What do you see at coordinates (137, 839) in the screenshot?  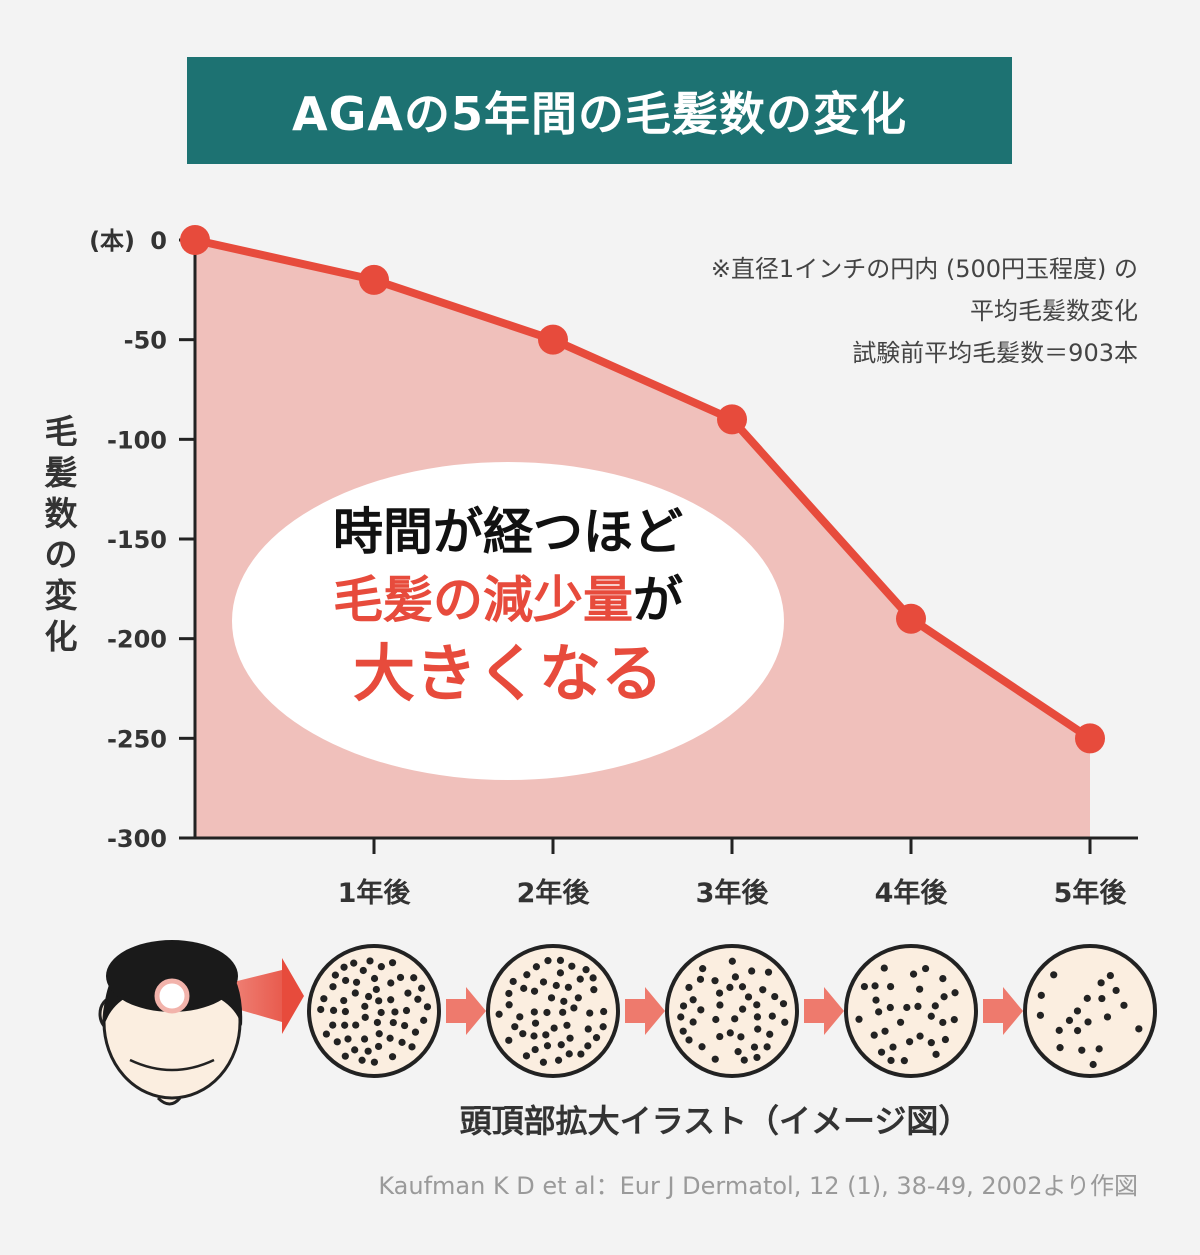 I see `y-tick-label: -300` at bounding box center [137, 839].